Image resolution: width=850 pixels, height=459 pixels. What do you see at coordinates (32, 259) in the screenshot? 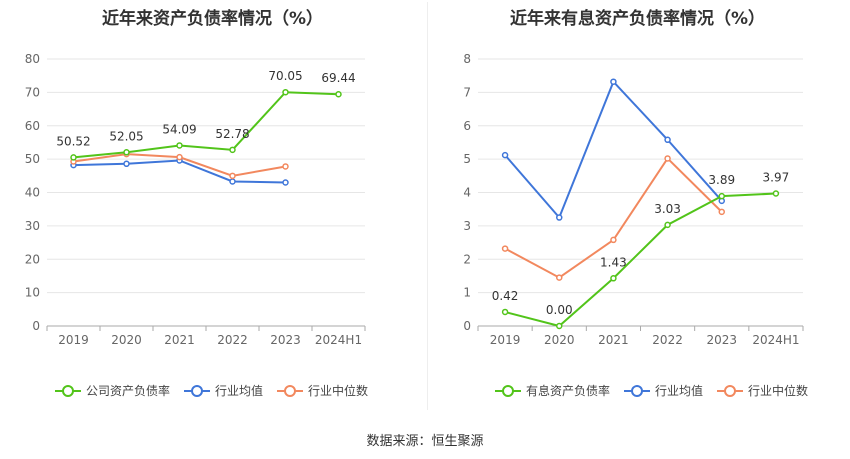
I see `y-tick-label: 20` at bounding box center [32, 259].